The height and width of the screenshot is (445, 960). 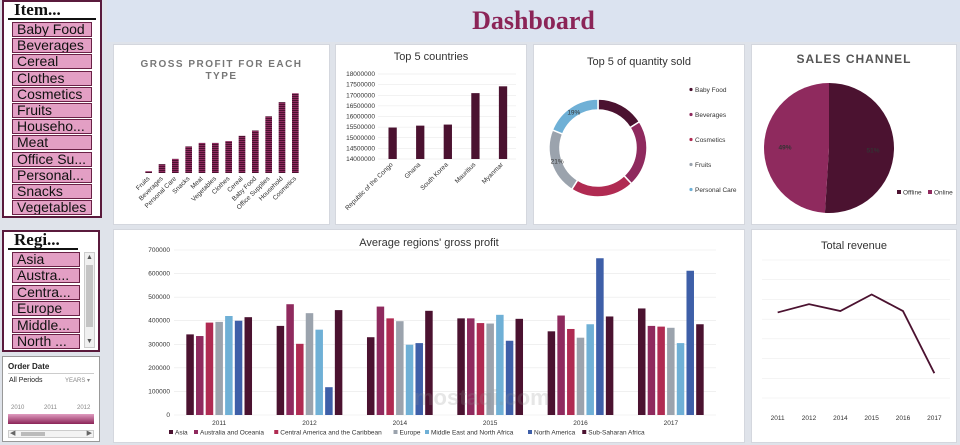 What do you see at coordinates (360, 127) in the screenshot?
I see `top-countries-y-tick: 15500000` at bounding box center [360, 127].